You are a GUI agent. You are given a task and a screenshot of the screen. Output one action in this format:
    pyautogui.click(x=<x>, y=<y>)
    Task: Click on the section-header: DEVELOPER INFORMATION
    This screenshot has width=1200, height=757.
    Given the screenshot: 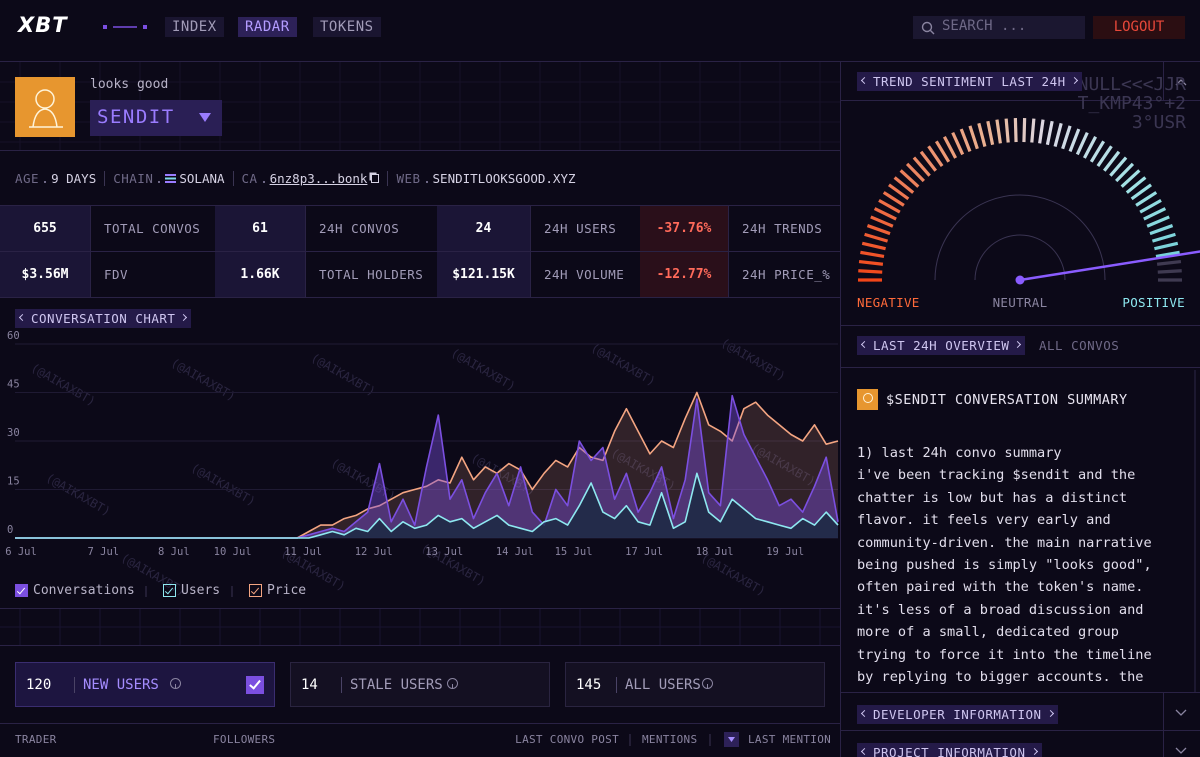 What is the action you would take?
    pyautogui.click(x=957, y=714)
    